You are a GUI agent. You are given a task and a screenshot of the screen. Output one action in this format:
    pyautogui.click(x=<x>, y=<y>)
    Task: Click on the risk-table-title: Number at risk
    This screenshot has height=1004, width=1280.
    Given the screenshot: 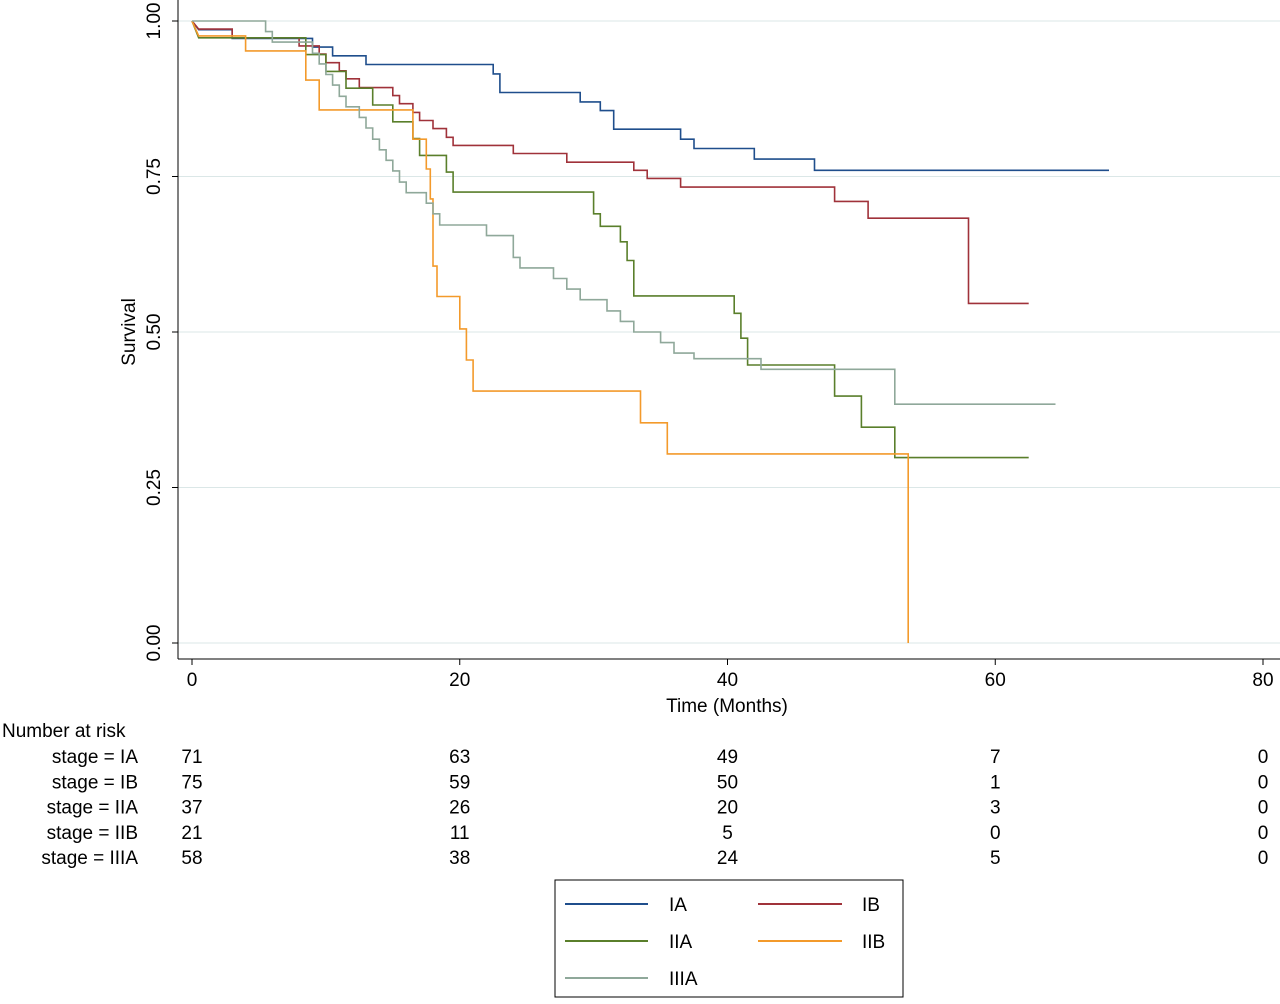 What is the action you would take?
    pyautogui.click(x=64, y=731)
    